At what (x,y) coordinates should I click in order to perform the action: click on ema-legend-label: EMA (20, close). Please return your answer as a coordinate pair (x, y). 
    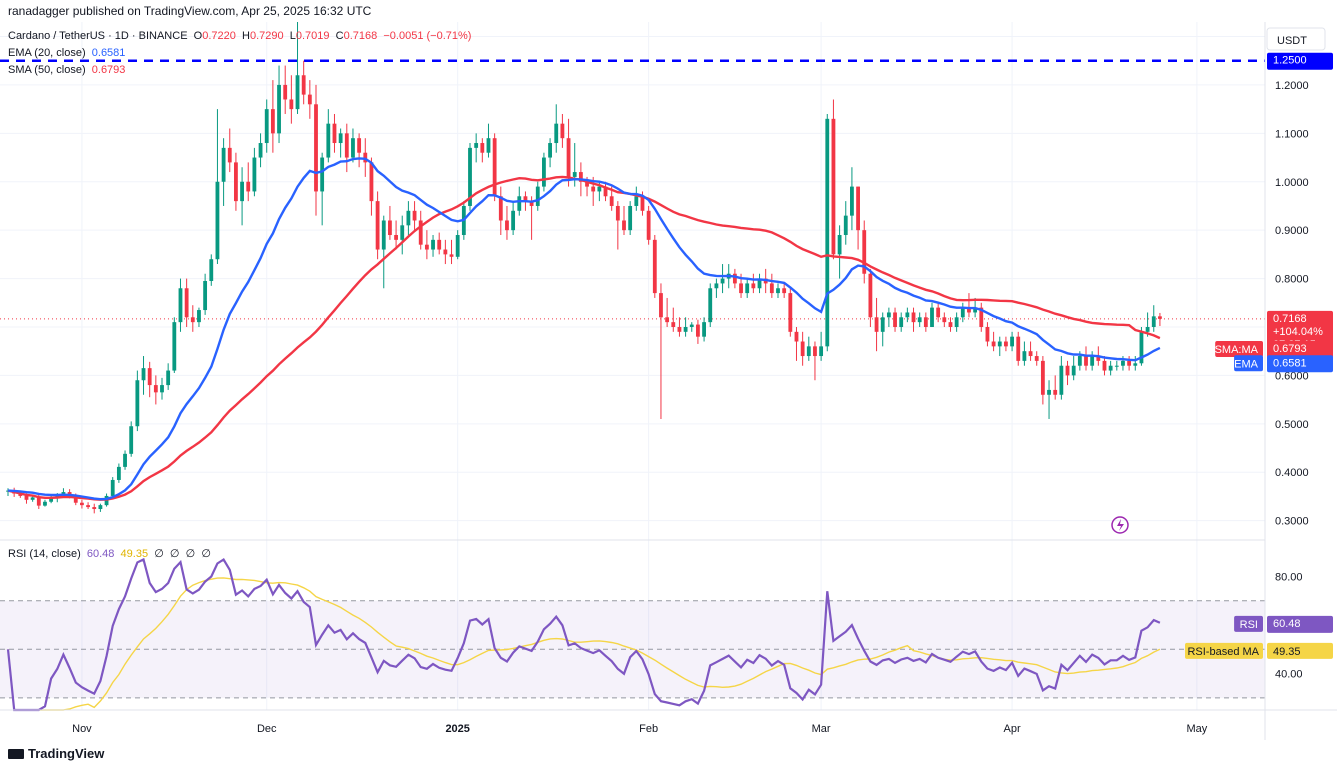
    Looking at the image, I should click on (47, 53).